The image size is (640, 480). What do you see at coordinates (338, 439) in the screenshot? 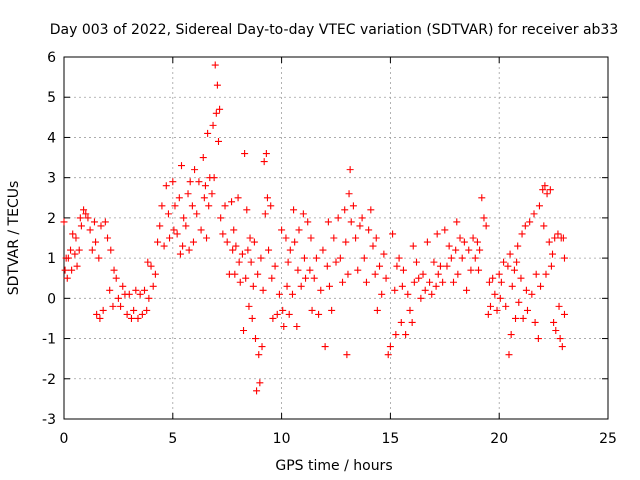
I see `x-axis-tick-labels: 0 5 10 15 20 25` at bounding box center [338, 439].